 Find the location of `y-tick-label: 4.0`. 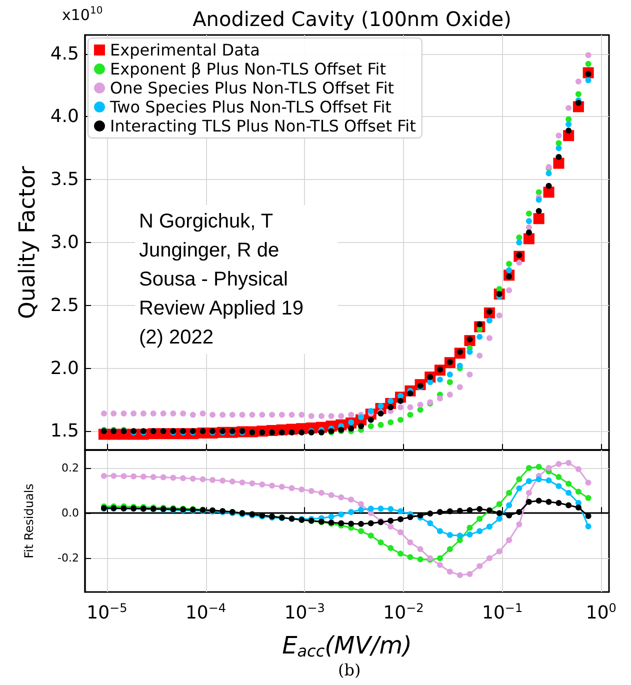

y-tick-label: 4.0 is located at coordinates (64, 117).